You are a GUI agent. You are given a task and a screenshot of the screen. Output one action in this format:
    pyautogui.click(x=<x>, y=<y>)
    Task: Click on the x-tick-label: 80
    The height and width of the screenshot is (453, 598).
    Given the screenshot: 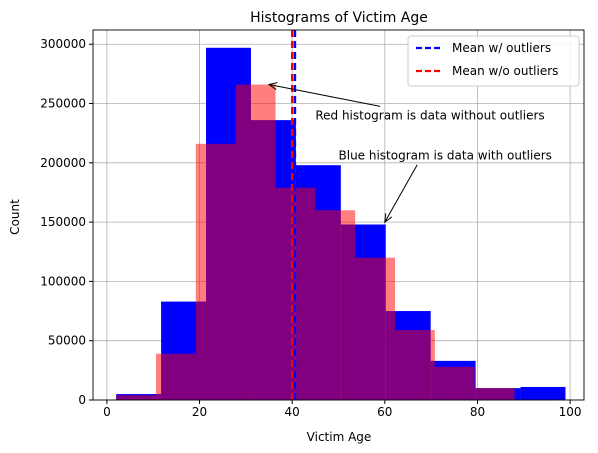 What is the action you would take?
    pyautogui.click(x=477, y=412)
    